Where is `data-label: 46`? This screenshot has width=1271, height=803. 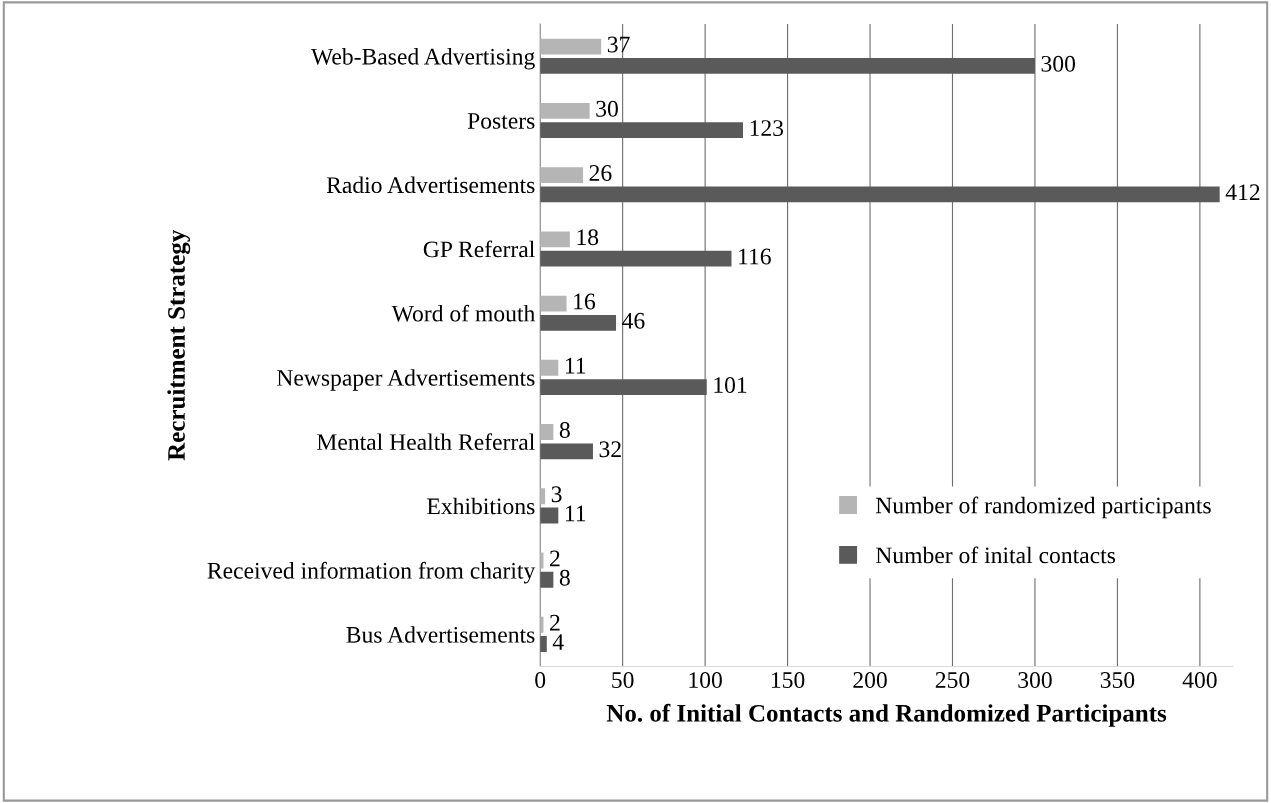 data-label: 46 is located at coordinates (633, 320).